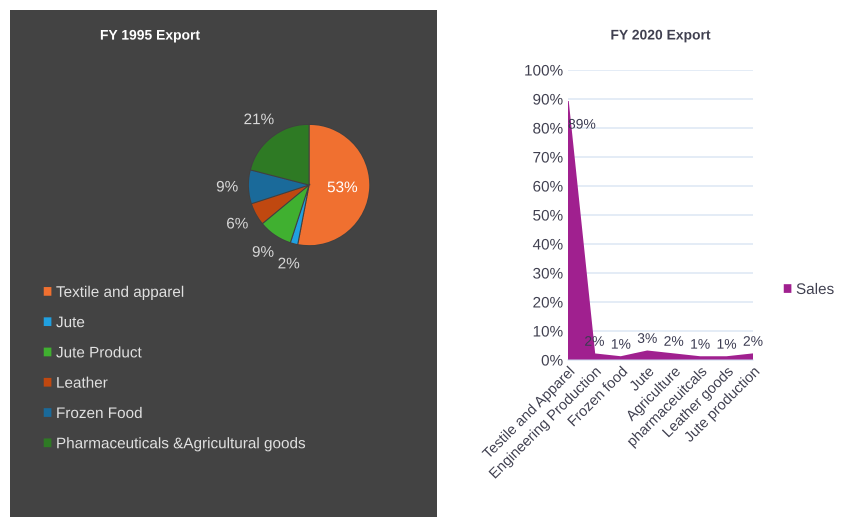  I want to click on data-label: 6%, so click(237, 223).